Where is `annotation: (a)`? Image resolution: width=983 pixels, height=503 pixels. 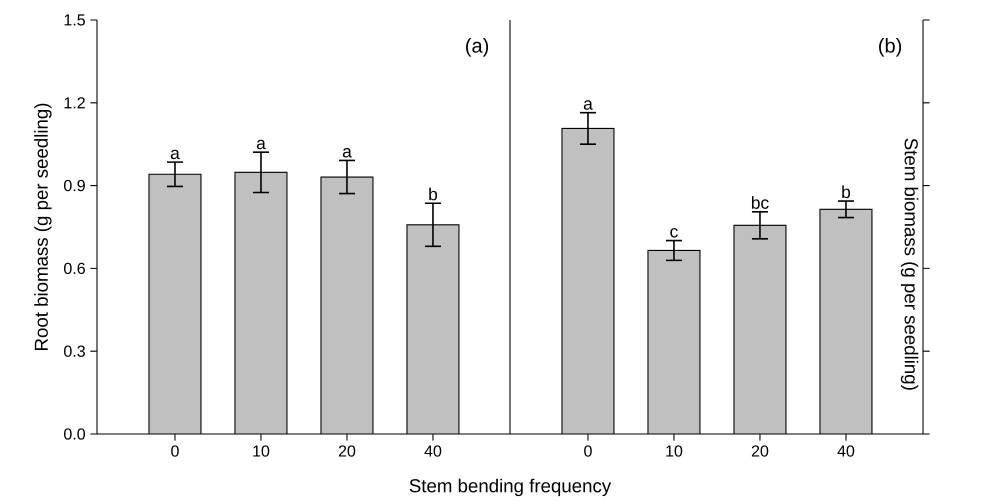 annotation: (a) is located at coordinates (477, 47).